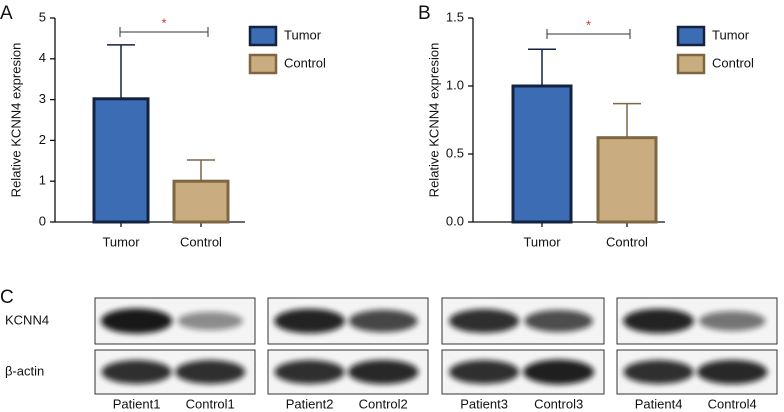 Image resolution: width=784 pixels, height=412 pixels. Describe the element at coordinates (42, 98) in the screenshot. I see `y-tick-label: 3` at that location.